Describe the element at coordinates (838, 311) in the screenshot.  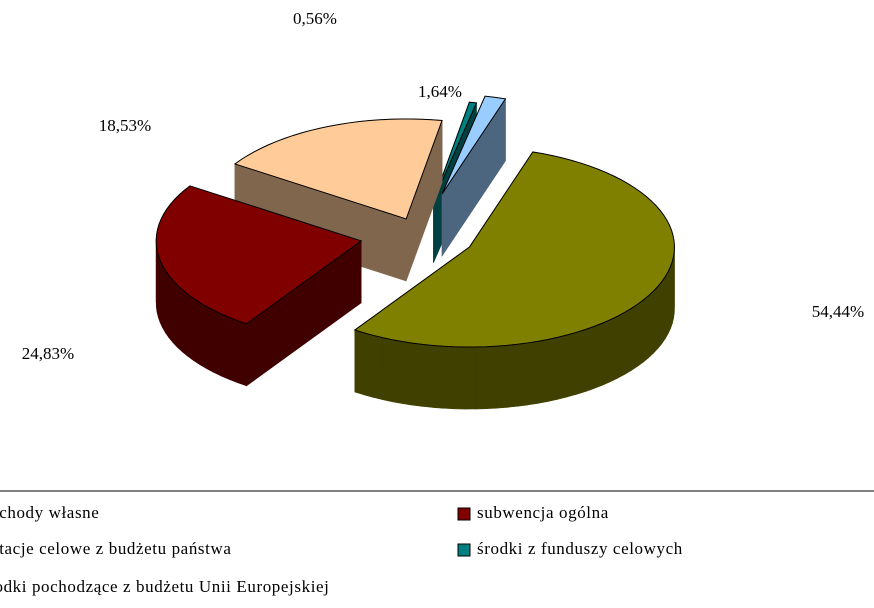
I see `data-label: 54,44%` at that location.